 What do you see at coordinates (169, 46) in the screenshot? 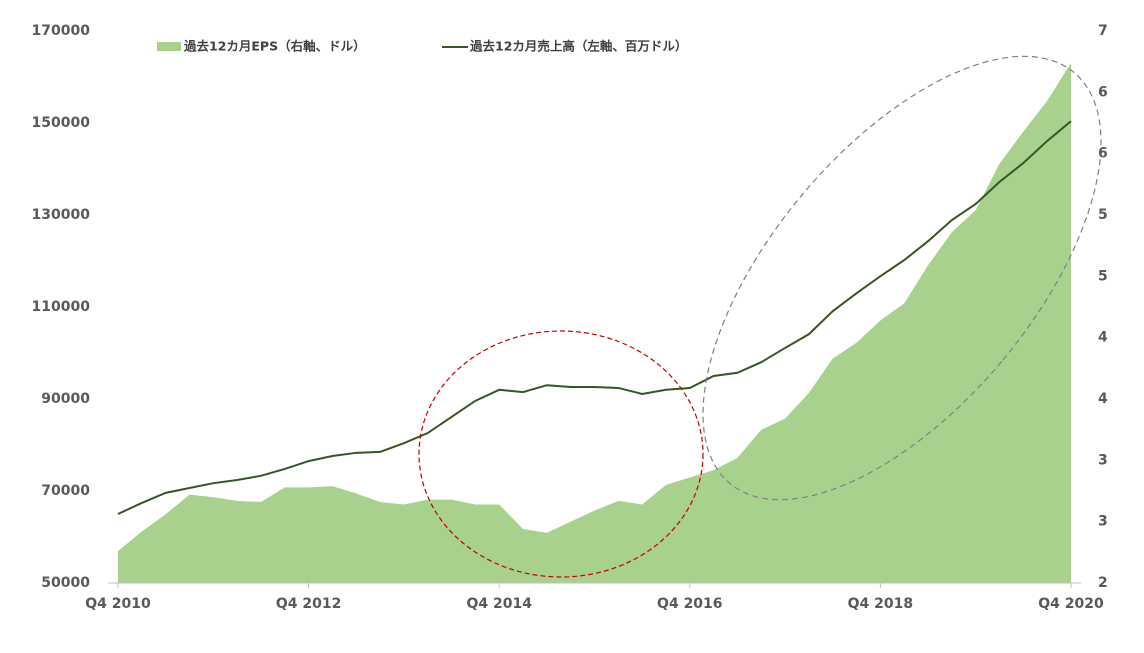
I see `legend-swatch` at bounding box center [169, 46].